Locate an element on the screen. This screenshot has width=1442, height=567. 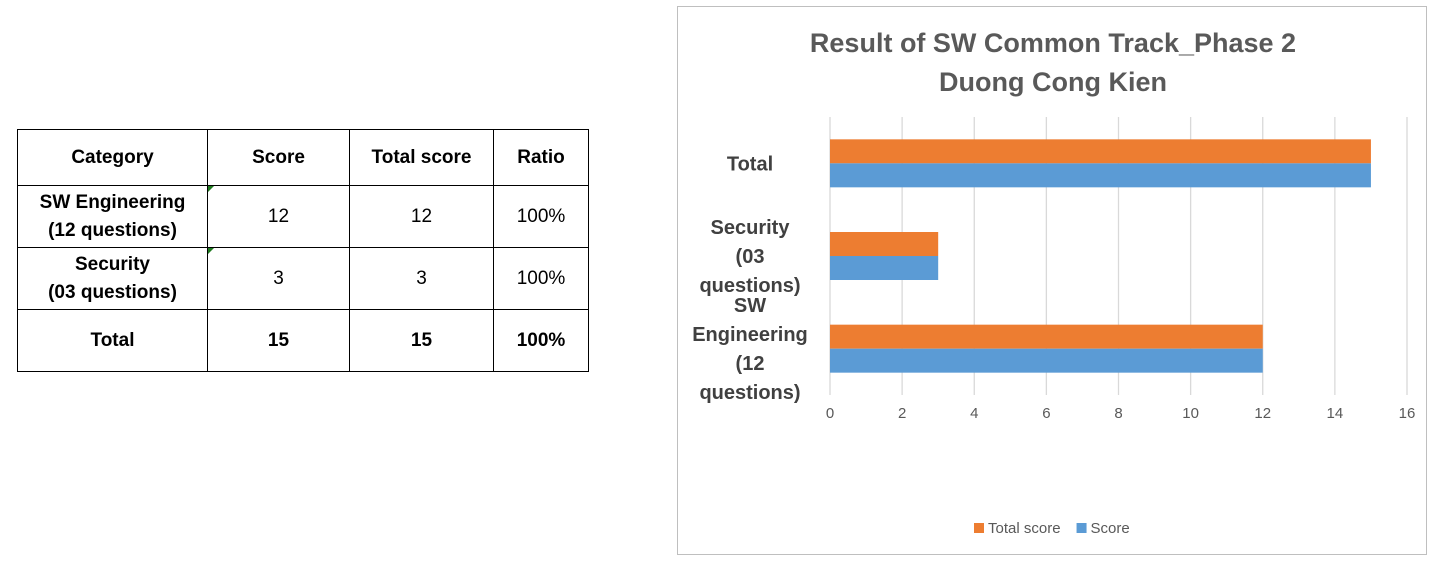
category-label: SW Engineering (12 questions) is located at coordinates (750, 349).